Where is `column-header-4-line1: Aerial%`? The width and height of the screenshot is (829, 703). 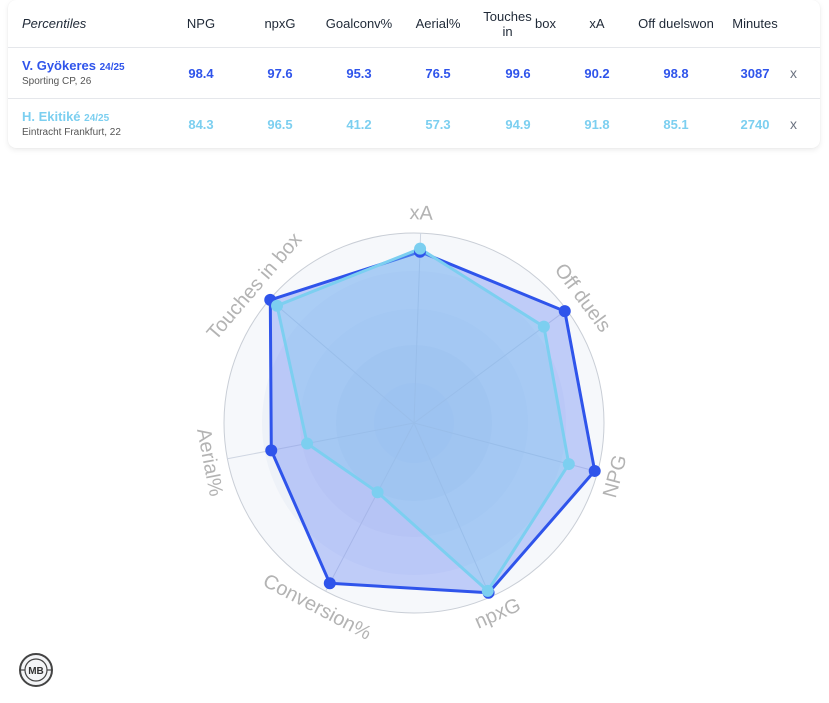 column-header-4-line1: Aerial% is located at coordinates (438, 23).